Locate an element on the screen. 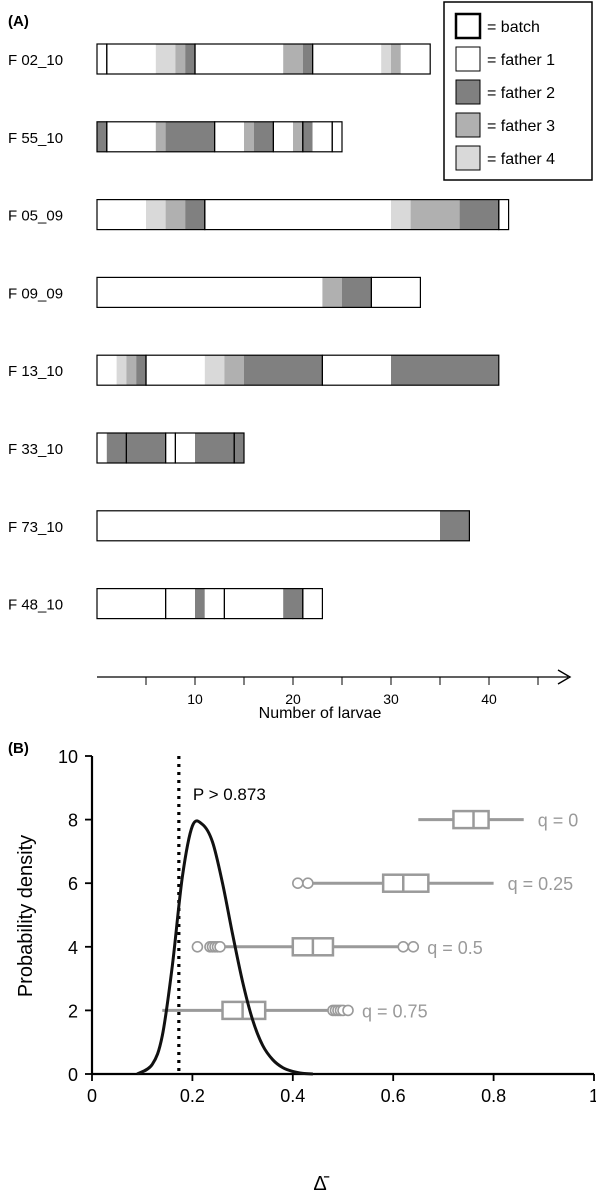 Image resolution: width=596 pixels, height=1197 pixels. boxplot: q = 0 is located at coordinates (498, 820).